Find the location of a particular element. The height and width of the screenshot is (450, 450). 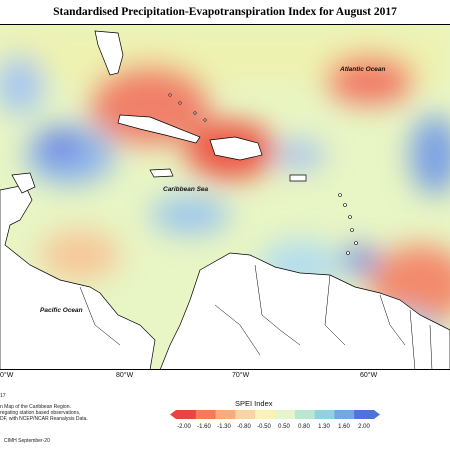

legend-tick-label: 2.00 is located at coordinates (364, 427).